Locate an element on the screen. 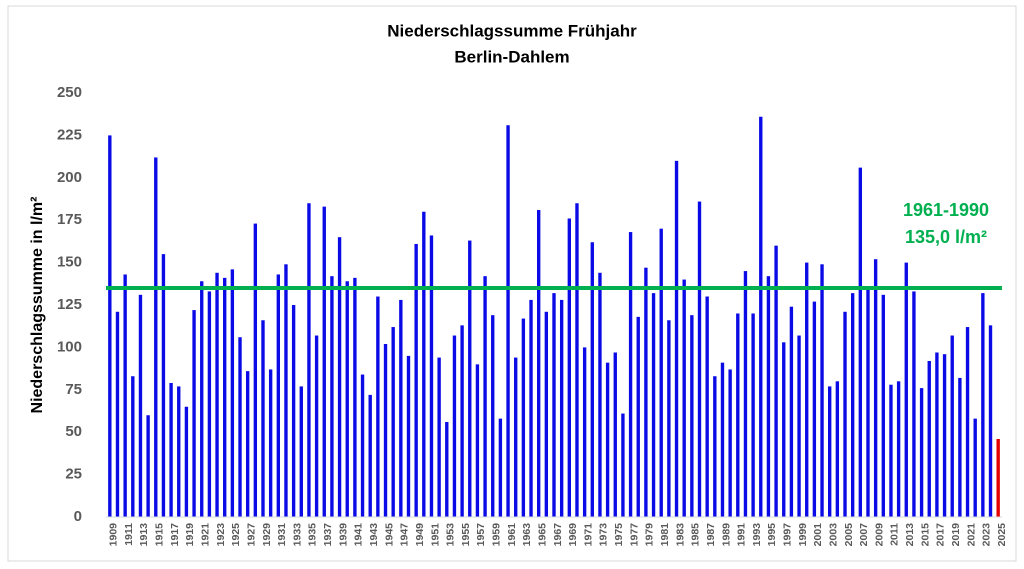 The image size is (1024, 569). x-tick-label: 1953 is located at coordinates (451, 535).